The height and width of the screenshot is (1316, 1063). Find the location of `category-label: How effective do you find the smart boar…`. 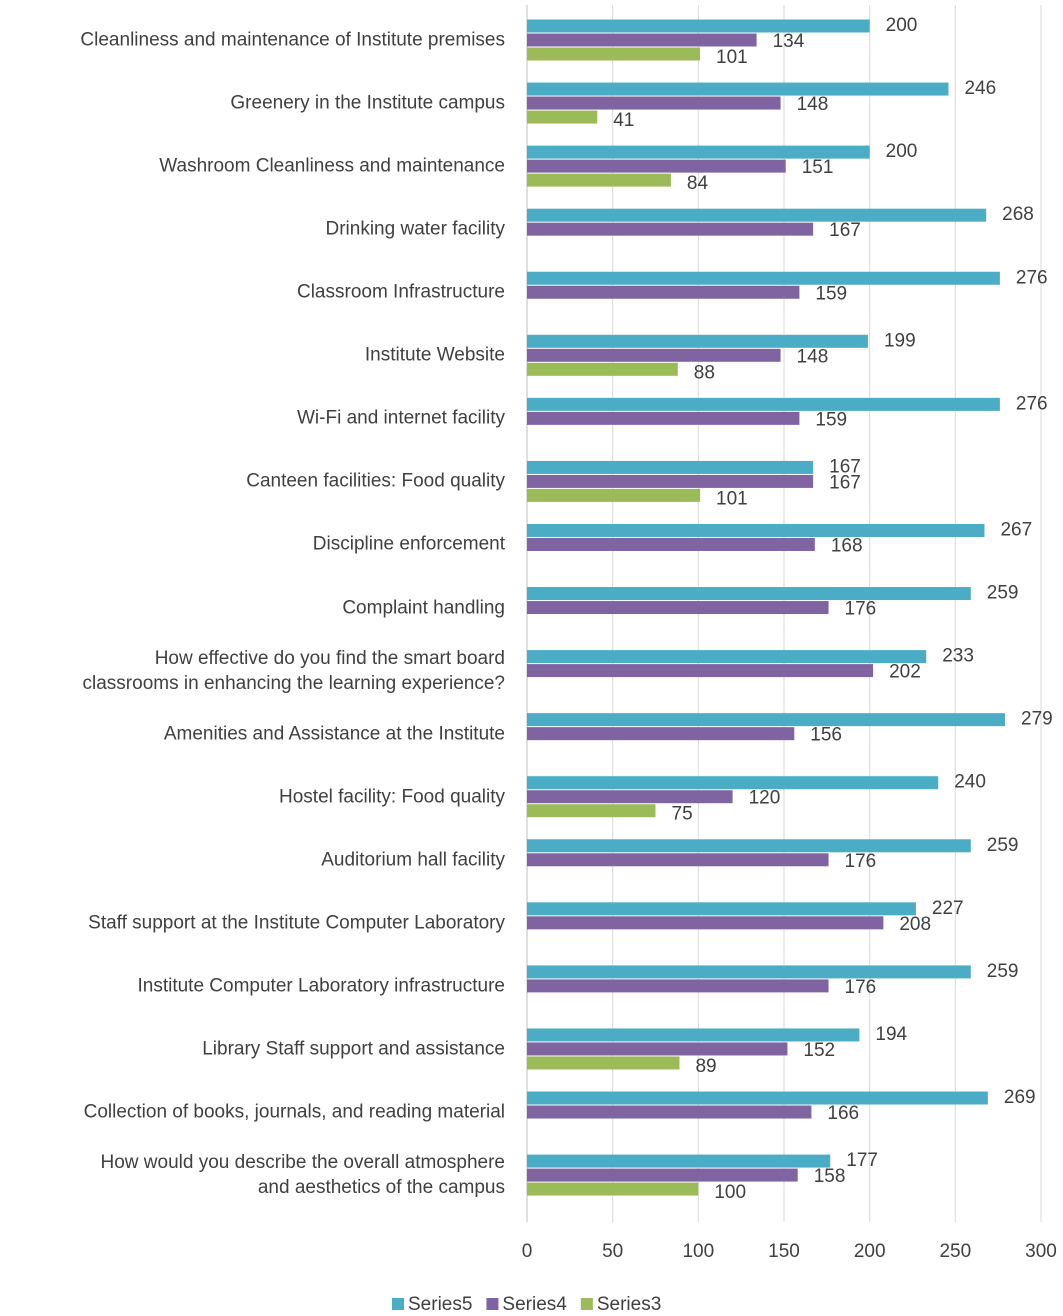

category-label: How effective do you find the smart boar… is located at coordinates (293, 670).